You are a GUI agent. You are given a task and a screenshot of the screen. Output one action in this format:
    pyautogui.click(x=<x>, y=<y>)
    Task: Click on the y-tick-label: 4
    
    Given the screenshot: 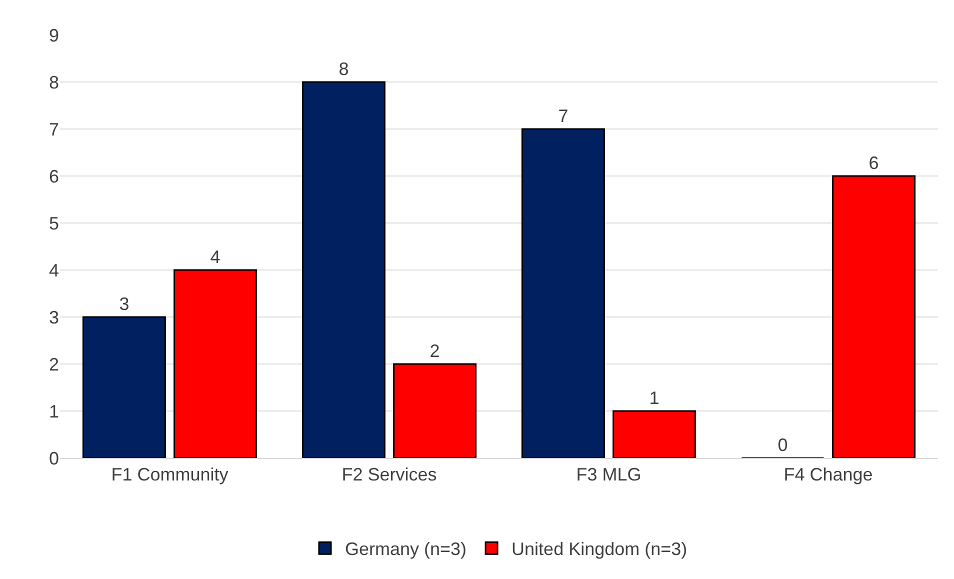 What is the action you would take?
    pyautogui.click(x=53, y=270)
    